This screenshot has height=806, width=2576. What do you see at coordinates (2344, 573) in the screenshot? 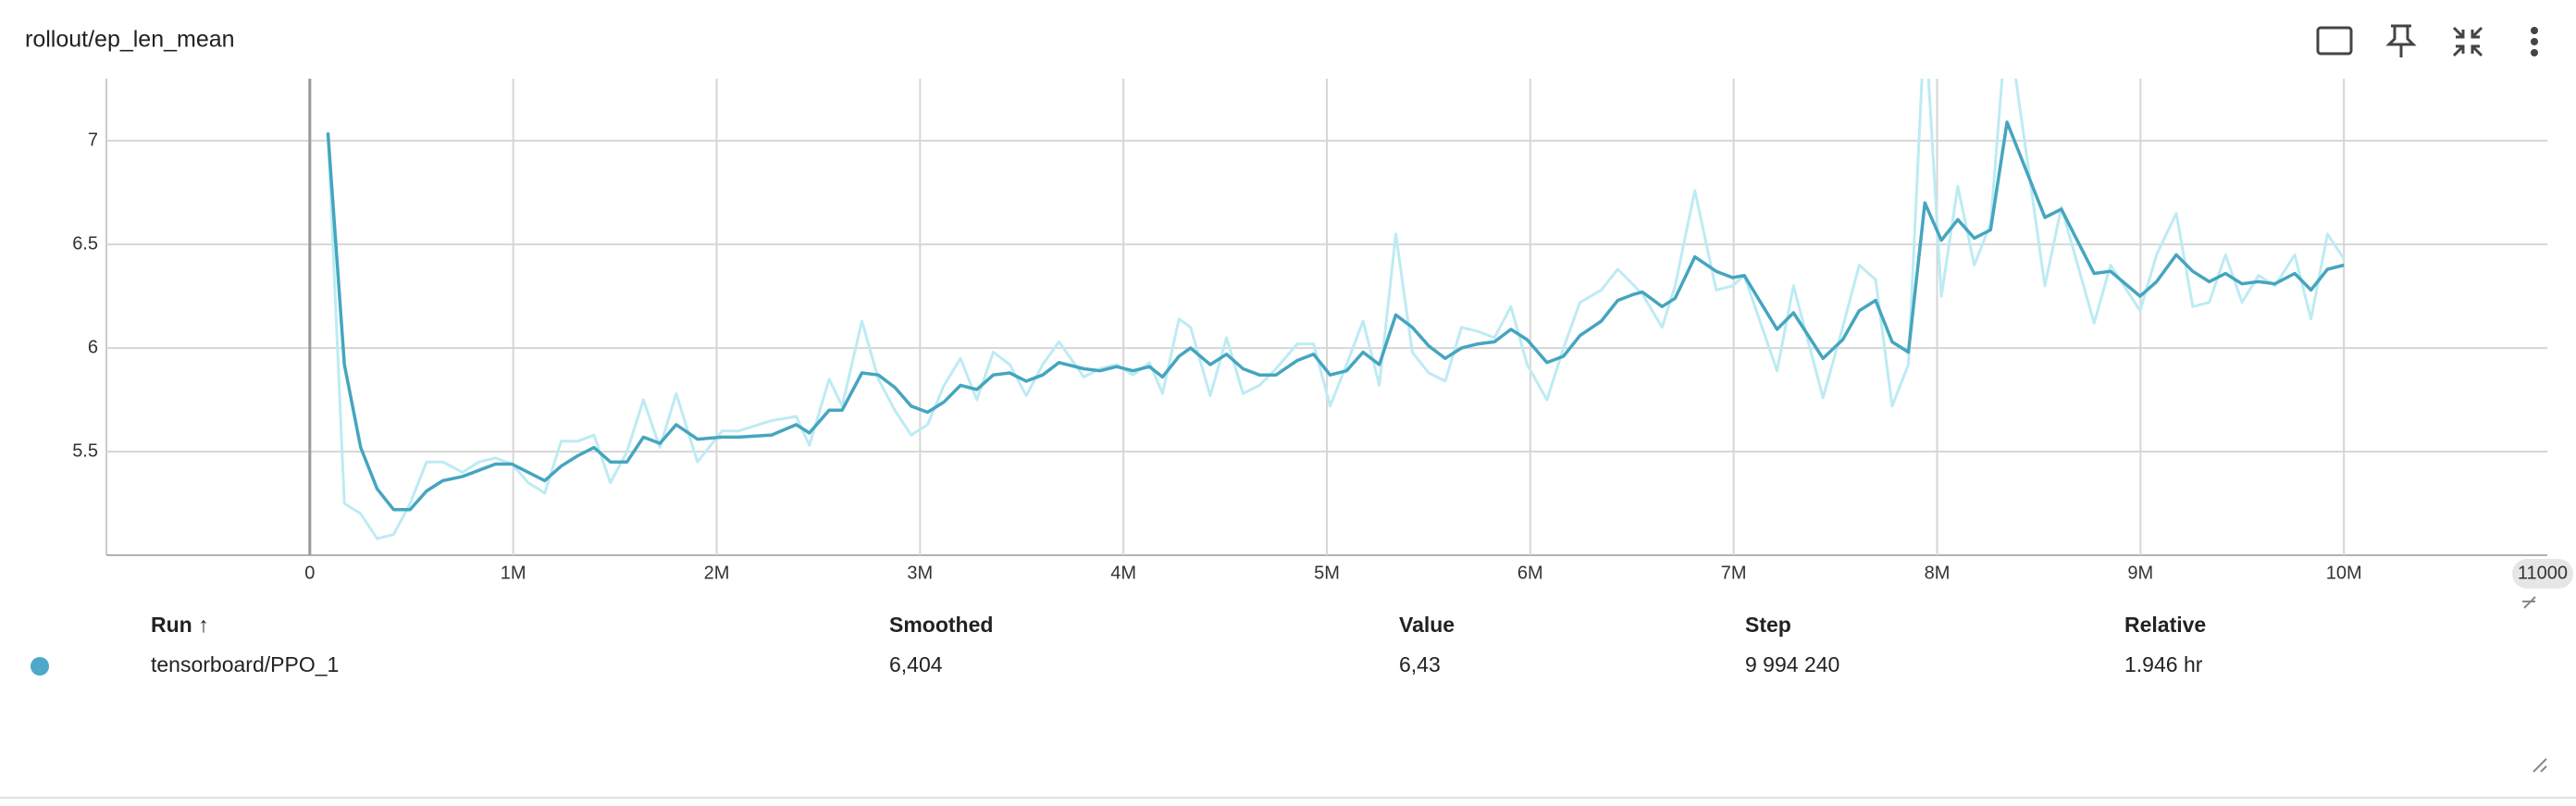
I see `x-tick-label: 10M` at bounding box center [2344, 573].